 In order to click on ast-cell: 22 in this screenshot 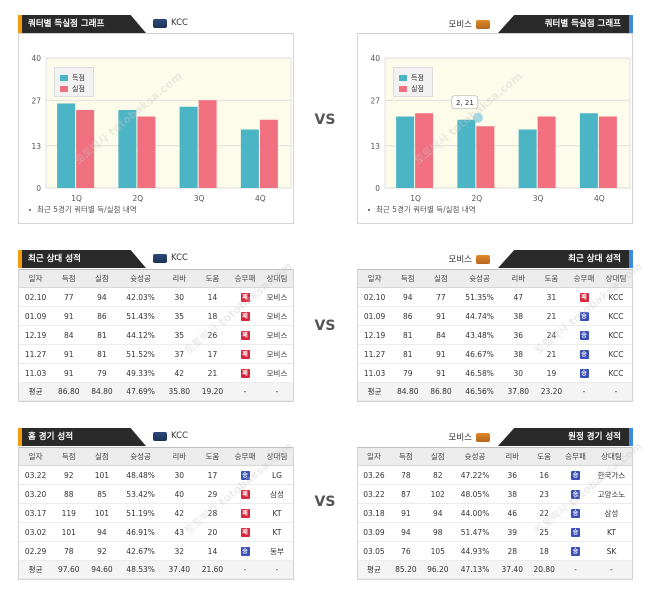, I will do `click(544, 513)`.